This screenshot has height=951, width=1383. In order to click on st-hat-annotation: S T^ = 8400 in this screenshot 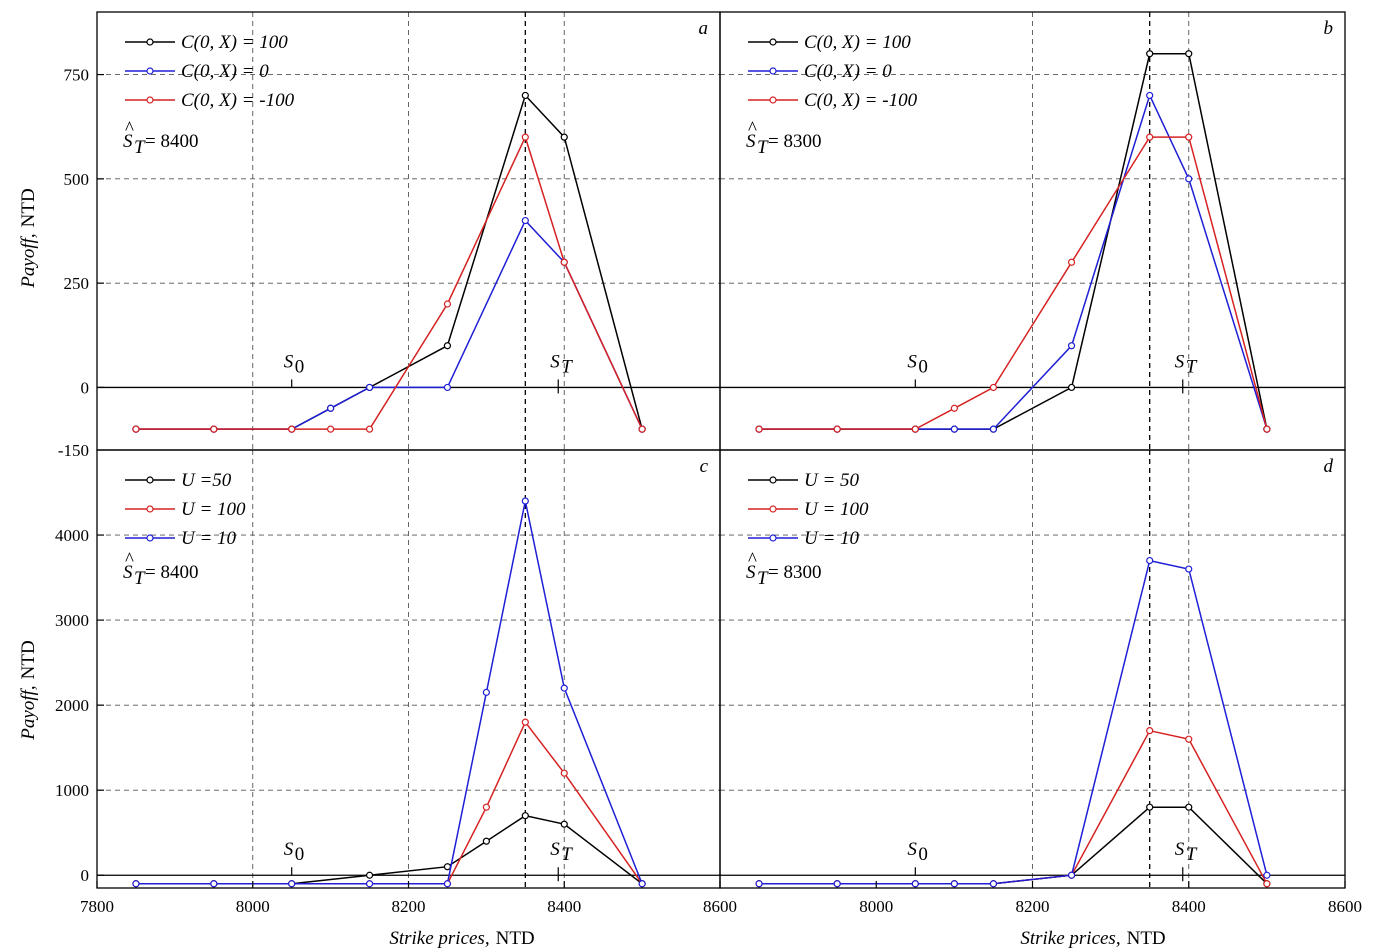, I will do `click(160, 569)`.